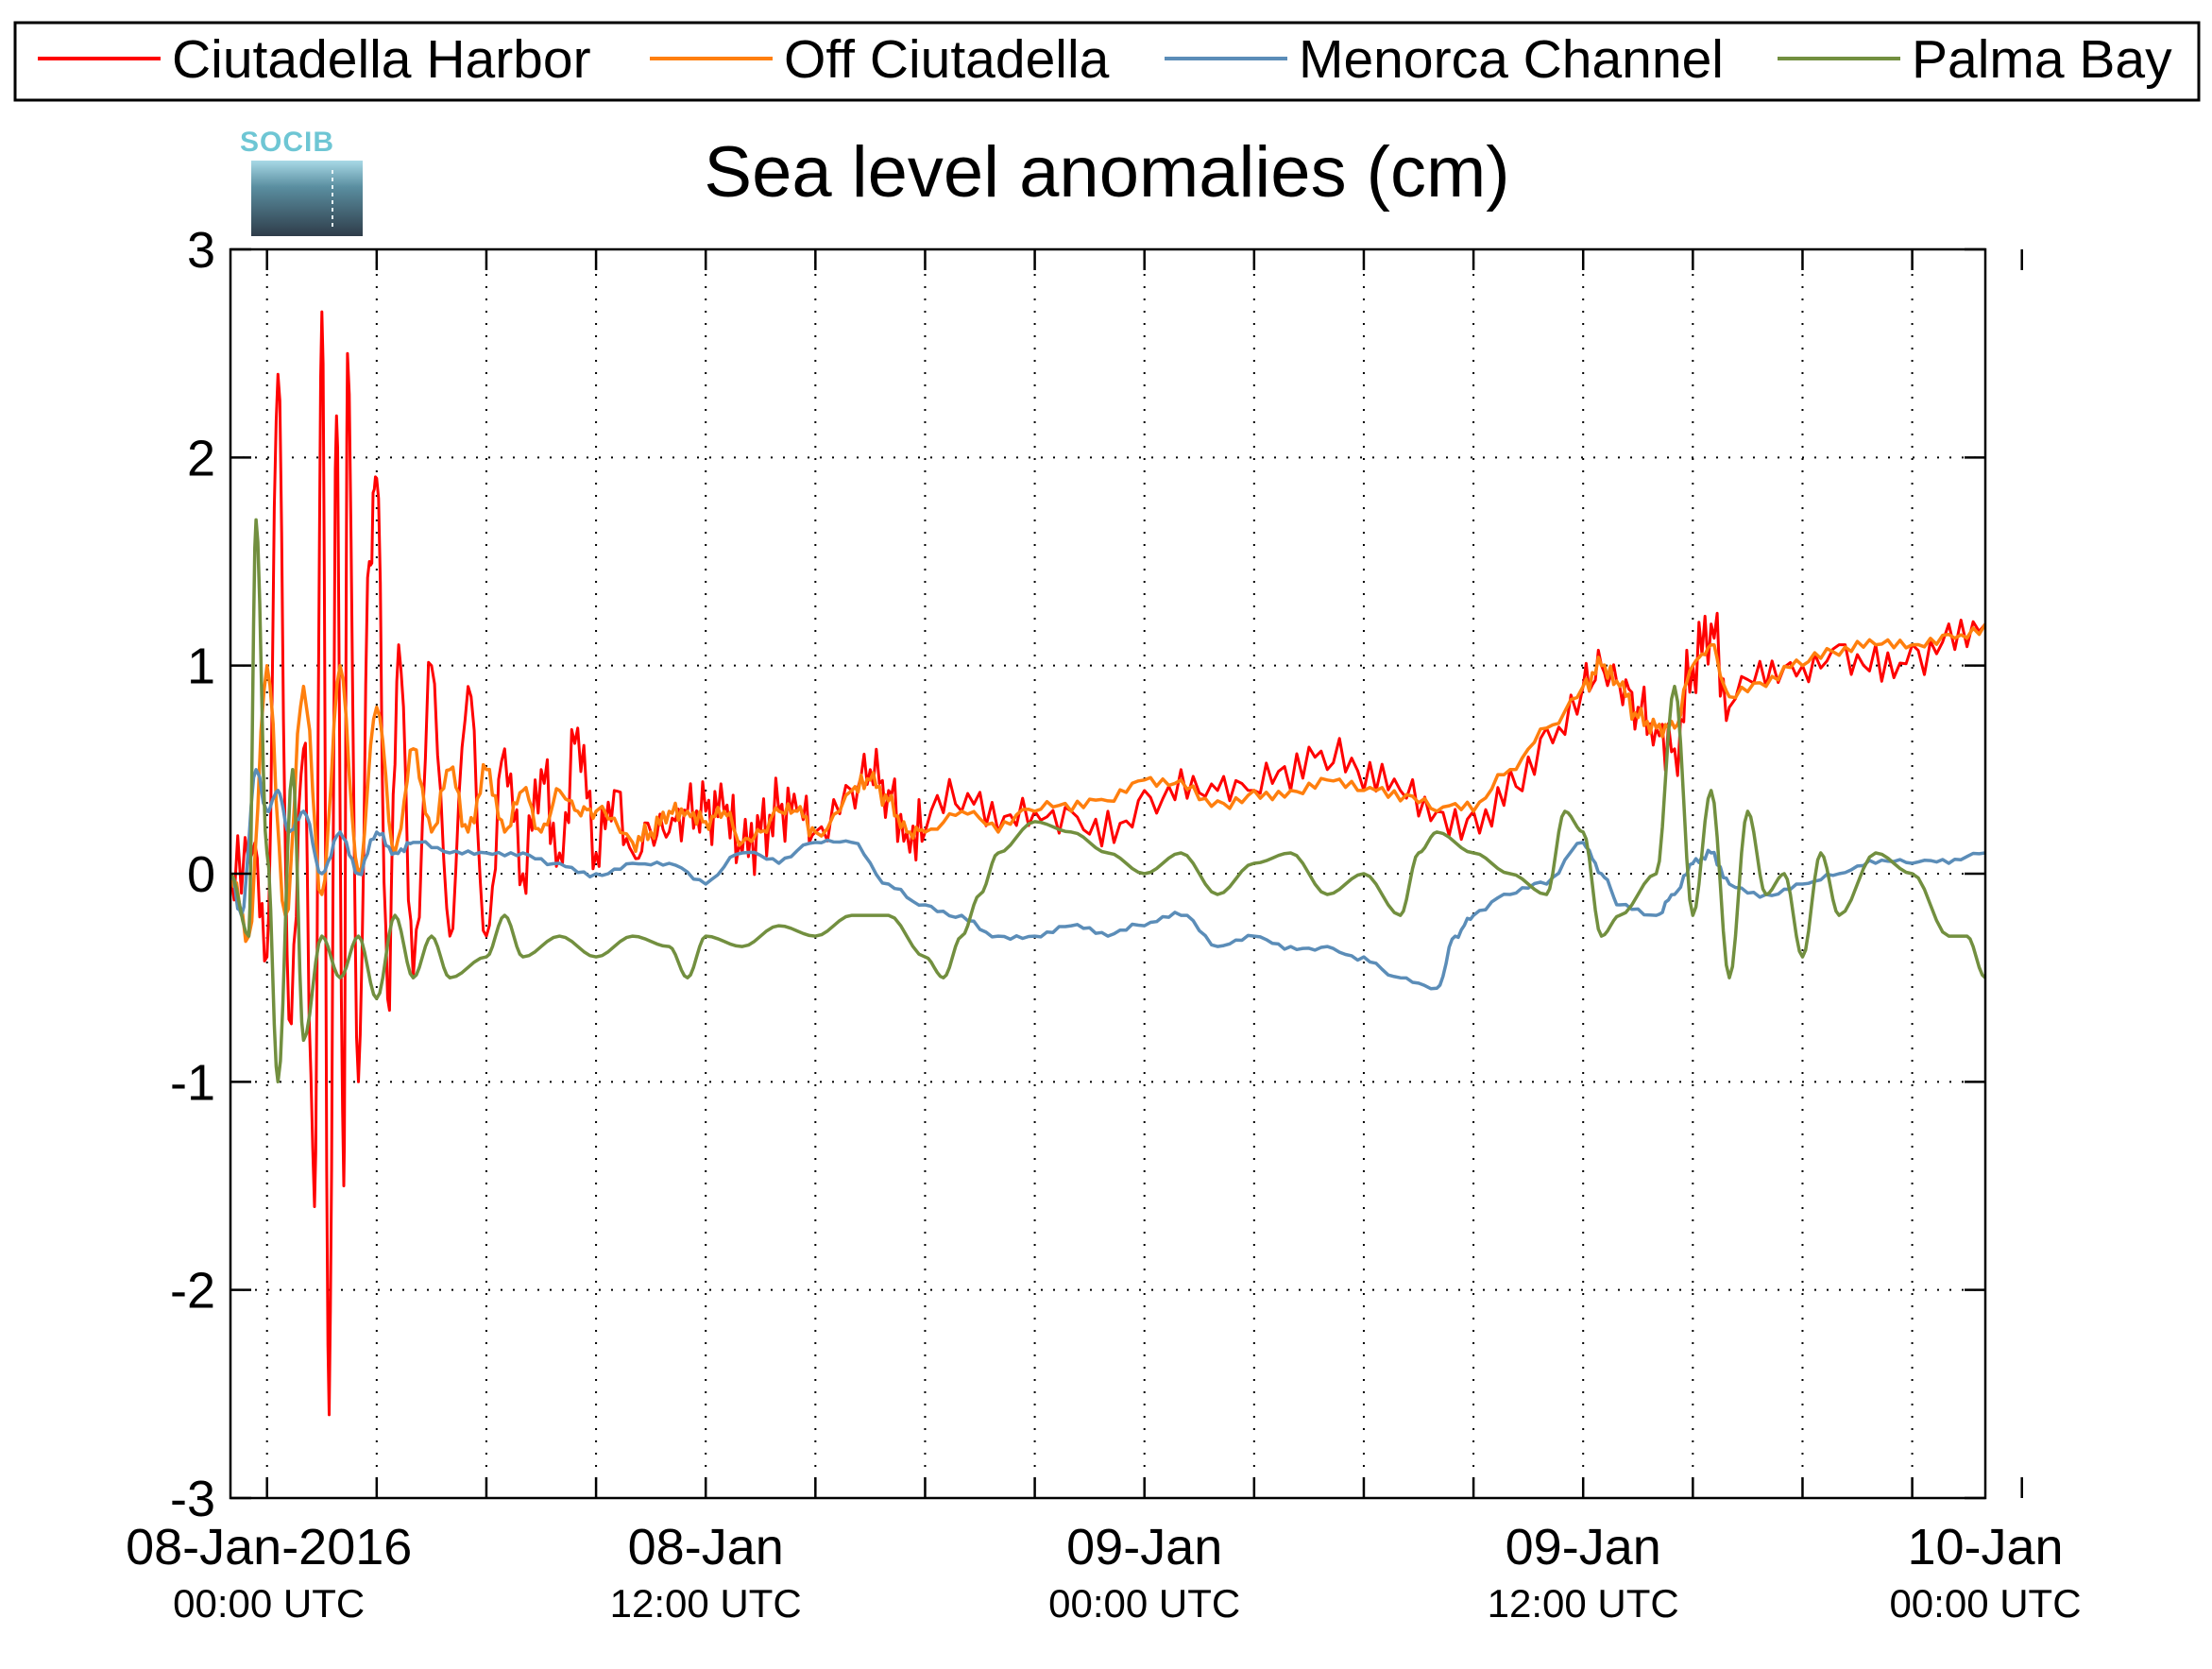 The width and height of the screenshot is (2212, 1669). What do you see at coordinates (1511, 60) in the screenshot?
I see `legend-label: Menorca Channel` at bounding box center [1511, 60].